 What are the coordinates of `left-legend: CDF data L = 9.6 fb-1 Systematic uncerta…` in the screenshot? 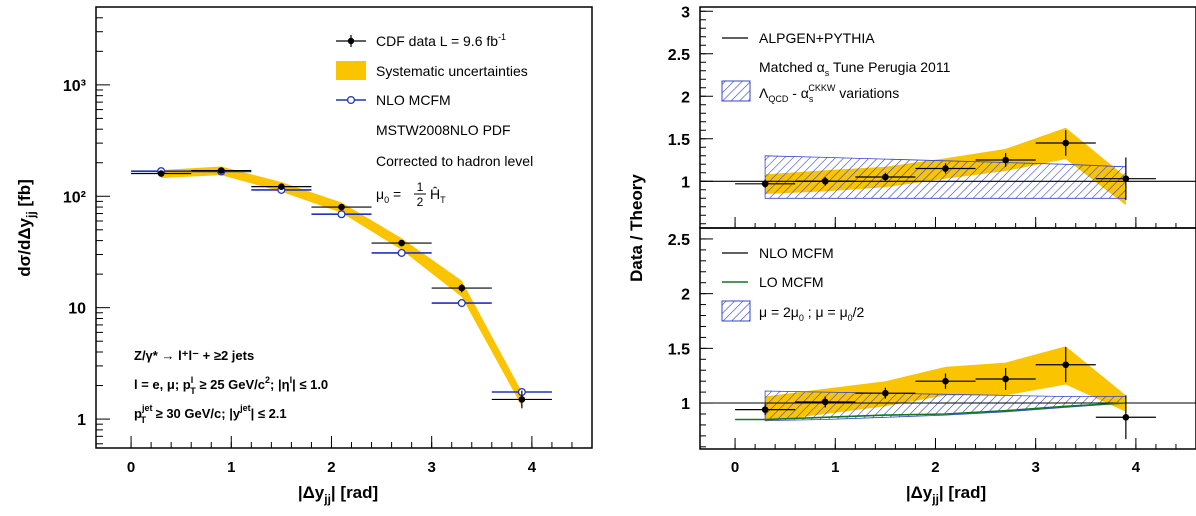 It's located at (434, 120).